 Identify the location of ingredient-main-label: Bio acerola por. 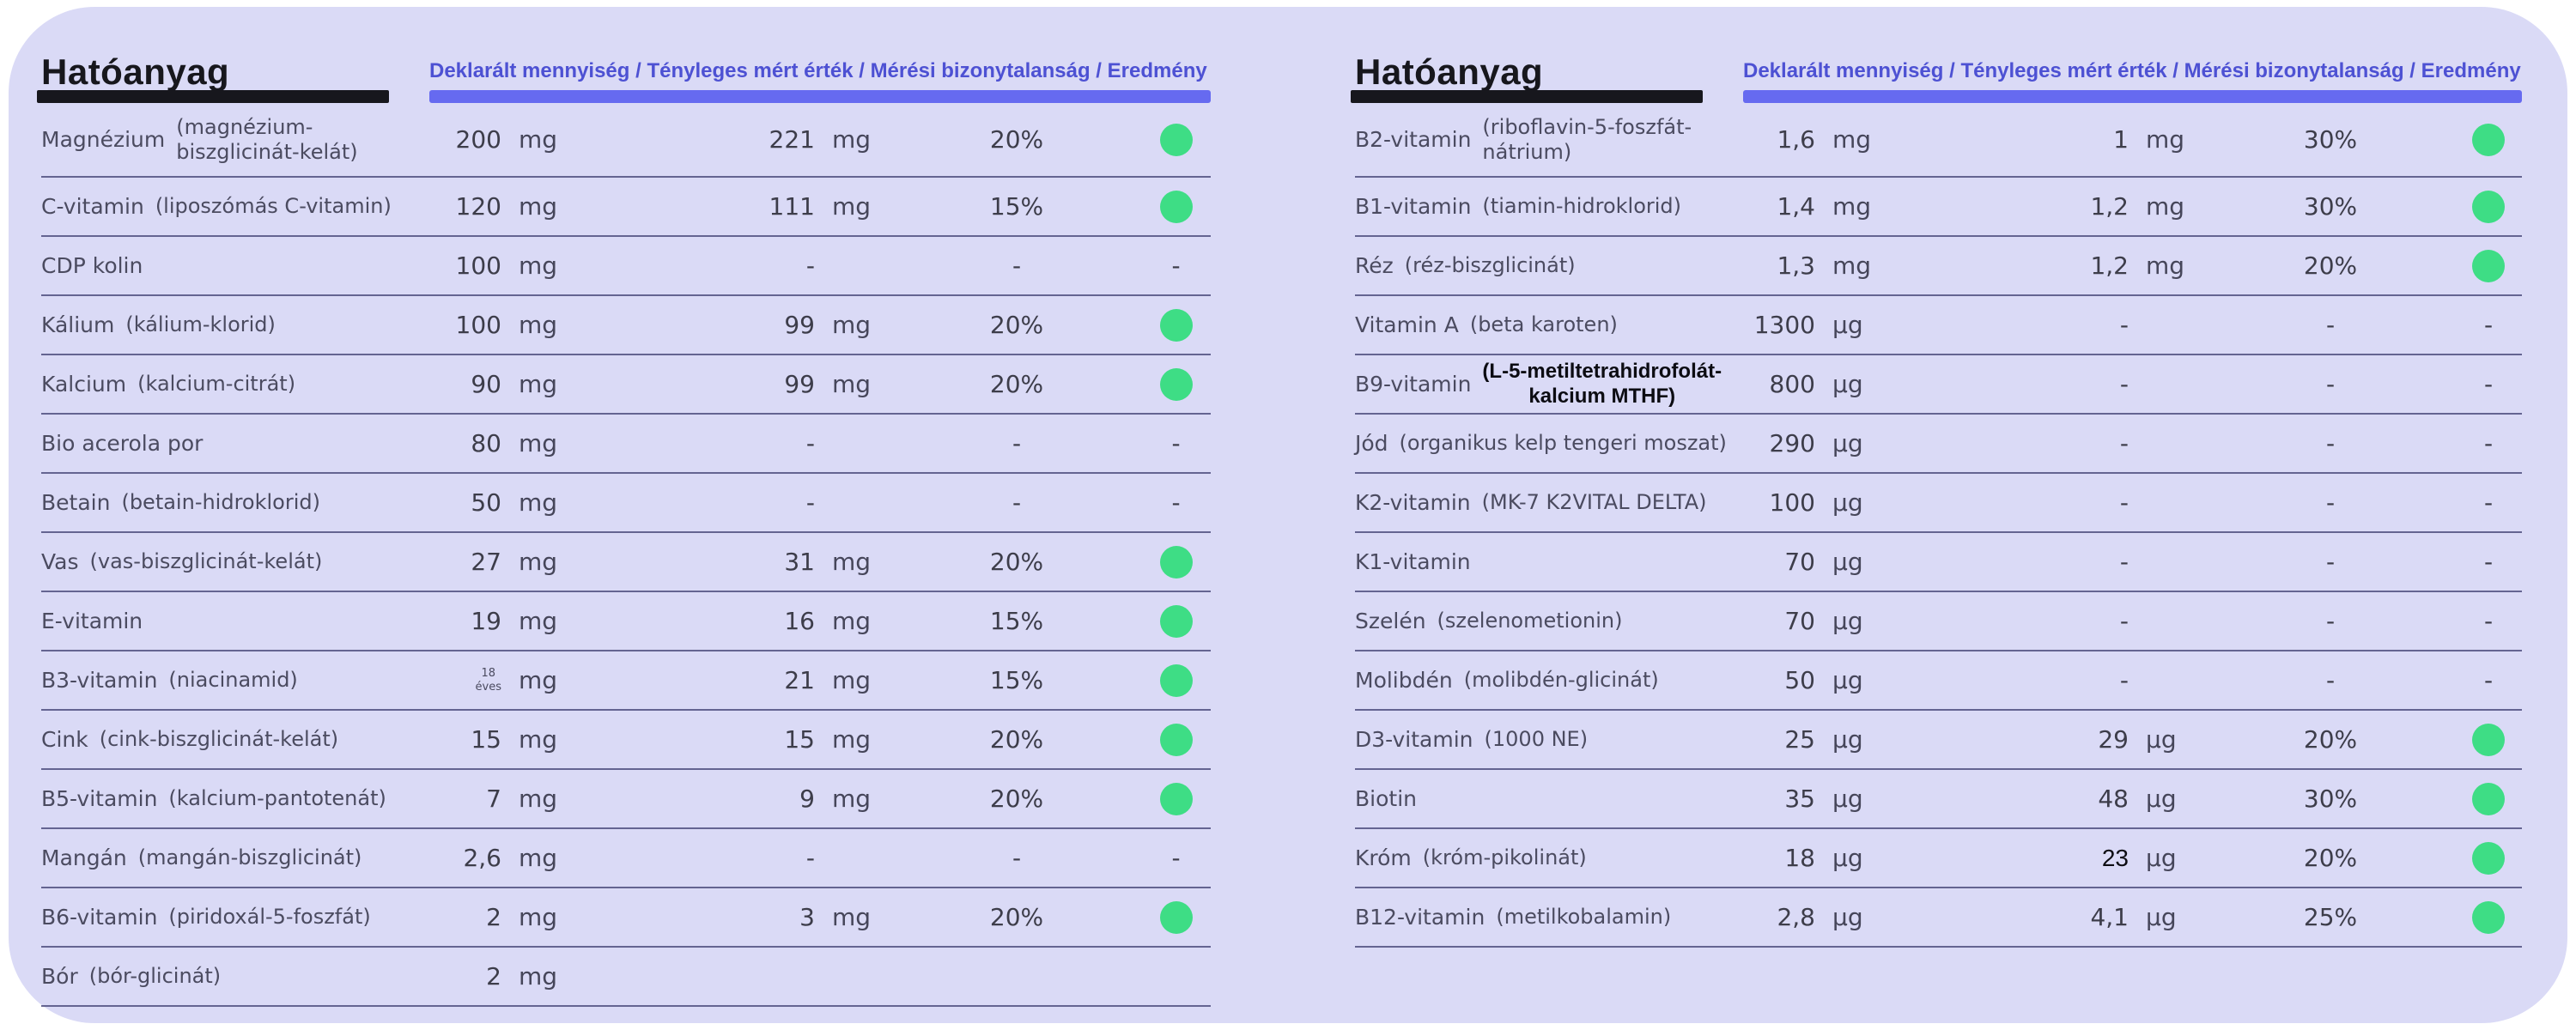
(123, 443).